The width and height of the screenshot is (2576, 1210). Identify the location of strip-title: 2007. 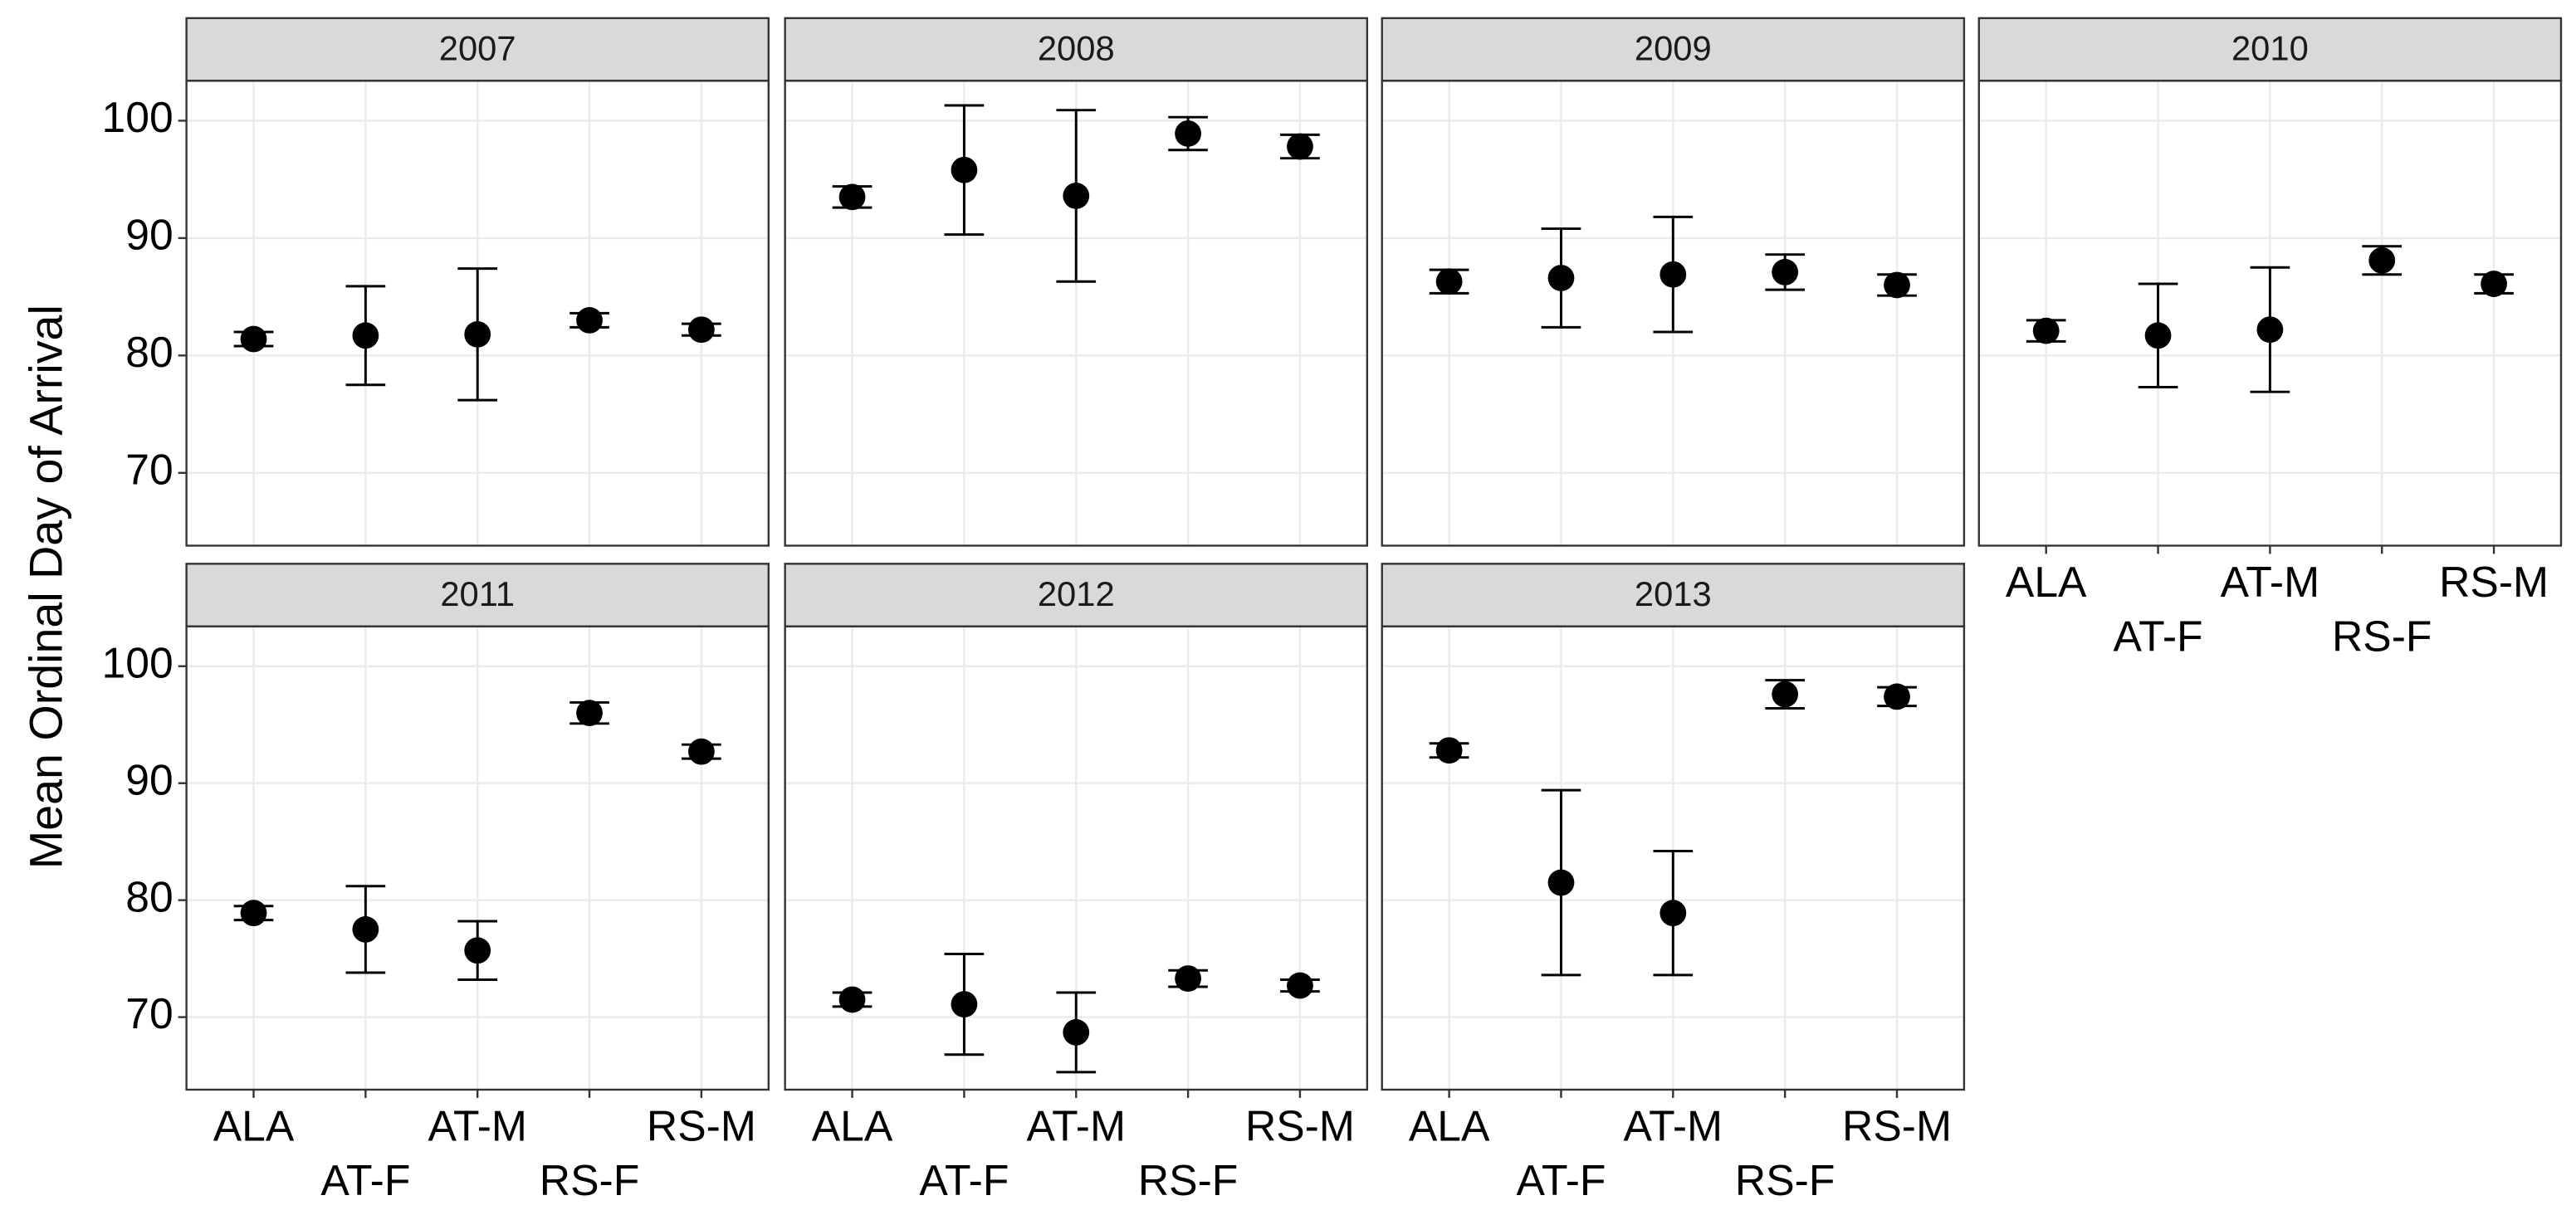
(477, 48).